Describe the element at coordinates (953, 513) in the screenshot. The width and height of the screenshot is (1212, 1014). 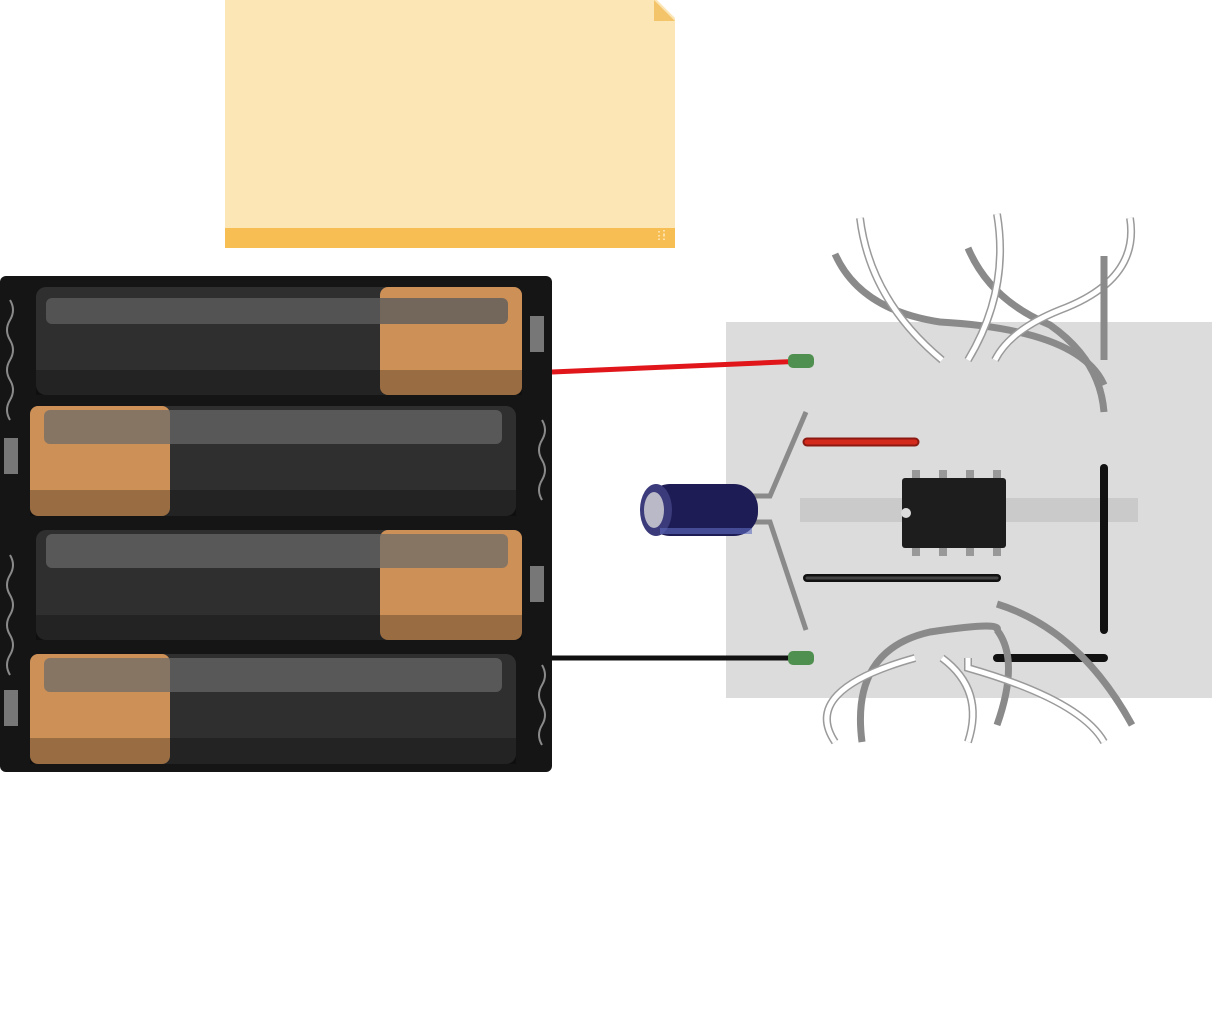
I see `attiny85-chip` at that location.